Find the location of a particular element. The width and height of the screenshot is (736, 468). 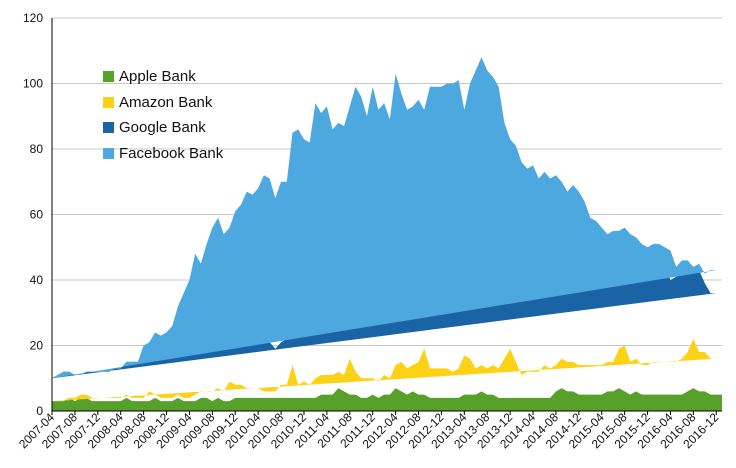

legend-swatch-apple-bank is located at coordinates (108, 77).